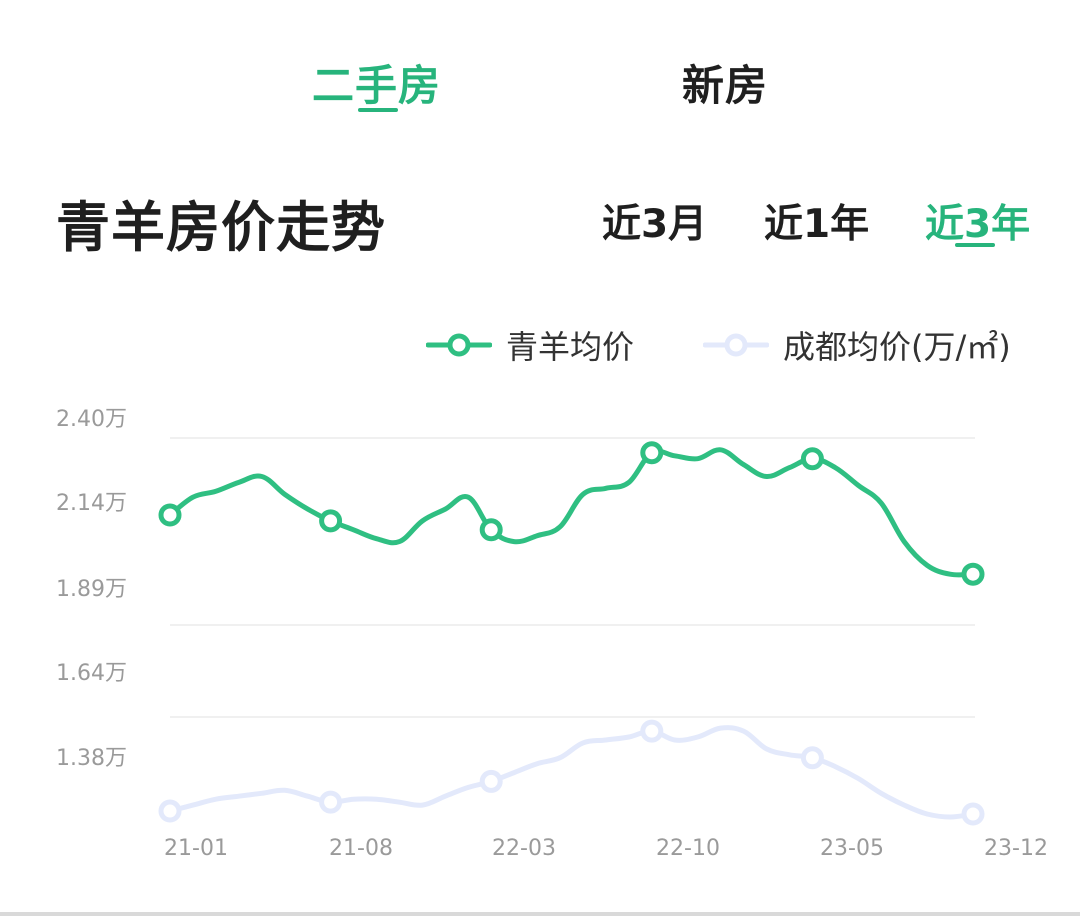 This screenshot has width=1080, height=916. I want to click on legend-label-chengdu: 成都均价(万/㎡), so click(897, 347).